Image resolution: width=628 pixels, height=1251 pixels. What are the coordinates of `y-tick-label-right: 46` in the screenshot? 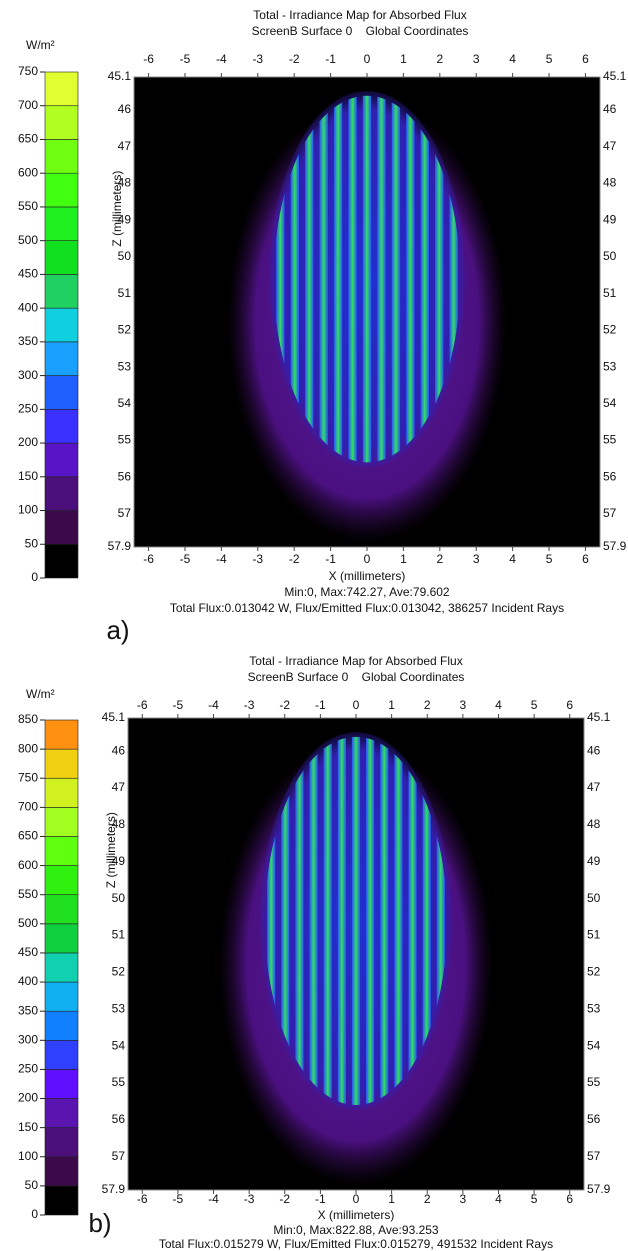 It's located at (610, 109).